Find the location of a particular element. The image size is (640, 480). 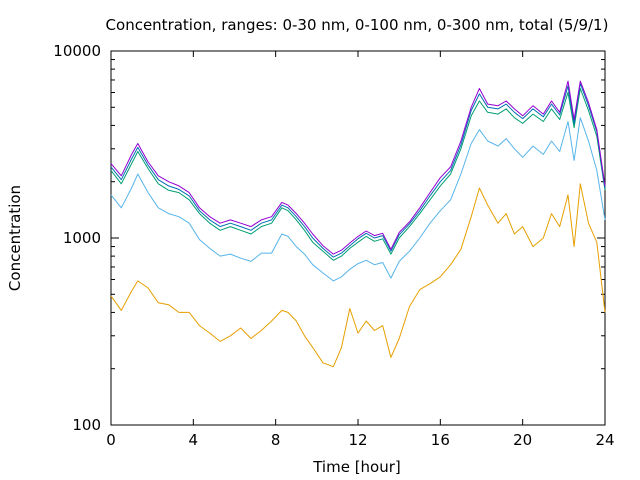

x-tick-label: 24 is located at coordinates (604, 440).